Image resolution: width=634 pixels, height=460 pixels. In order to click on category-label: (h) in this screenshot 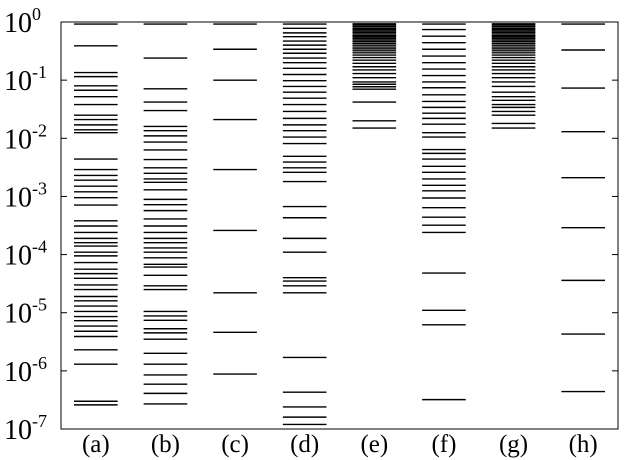, I will do `click(583, 444)`.